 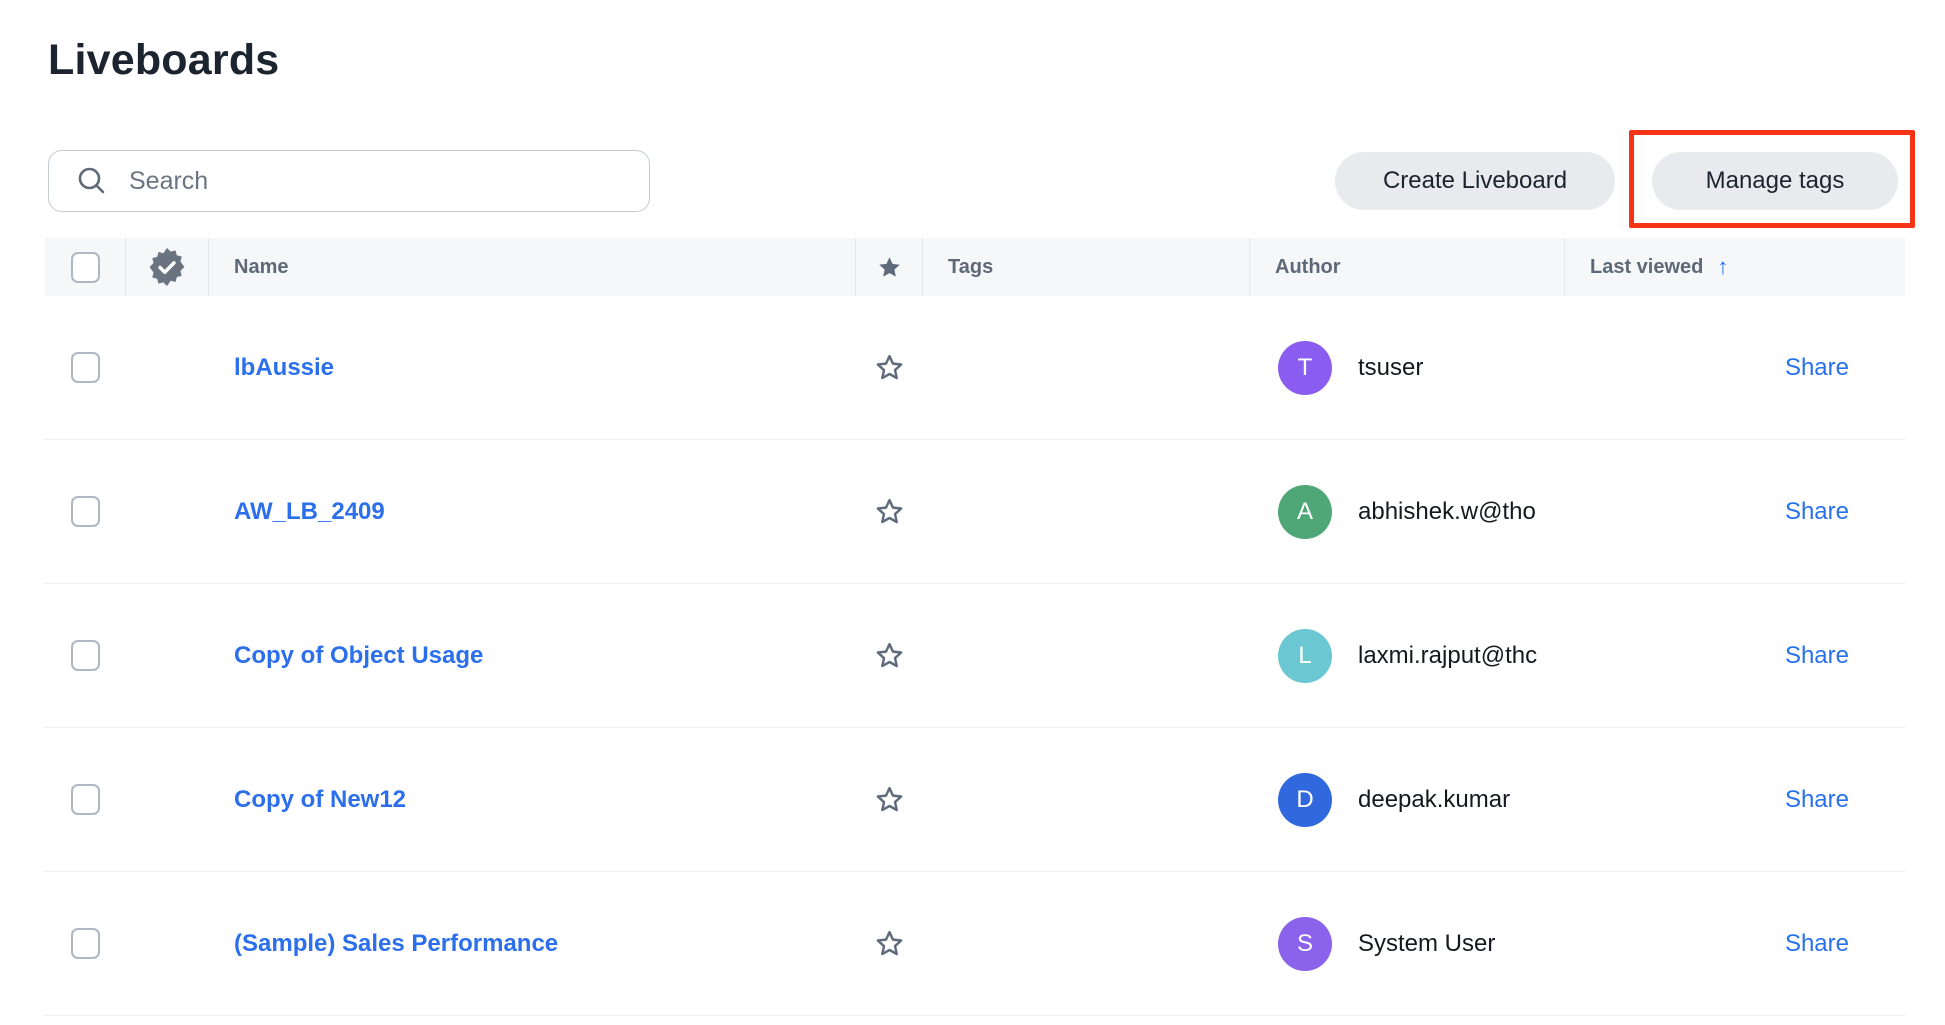 What do you see at coordinates (396, 943) in the screenshot?
I see `liveboard-name-link: (Sample) Sales Performance` at bounding box center [396, 943].